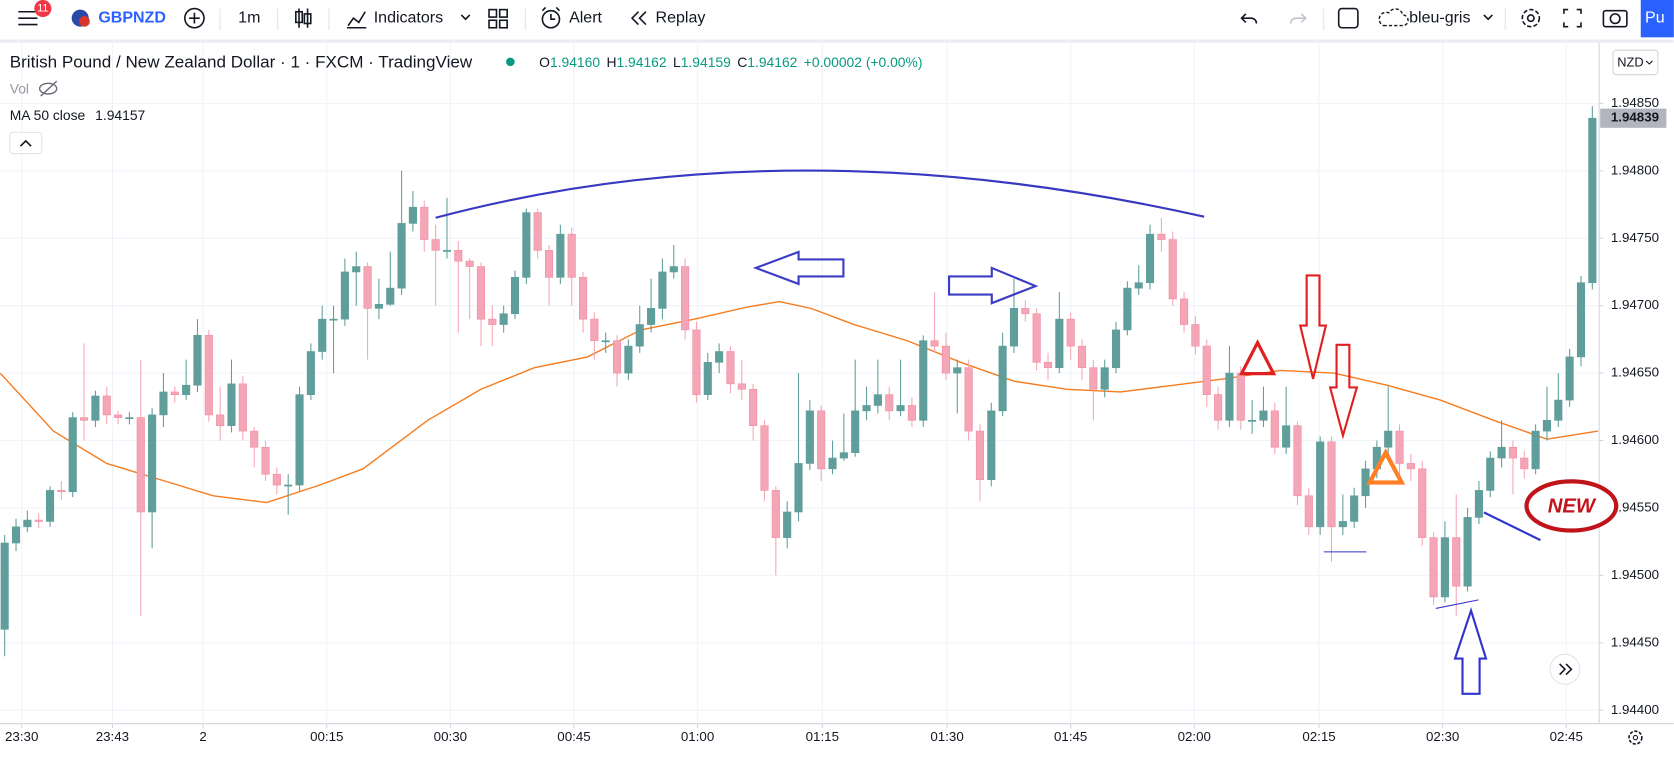  Describe the element at coordinates (21, 736) in the screenshot. I see `x-tick-label: 23:30` at that location.